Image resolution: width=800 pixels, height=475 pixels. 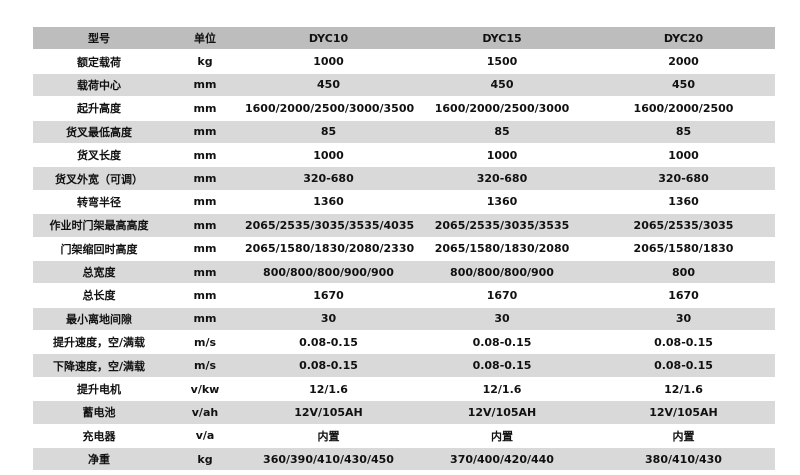 I want to click on dyc10-value: 450, so click(x=328, y=85).